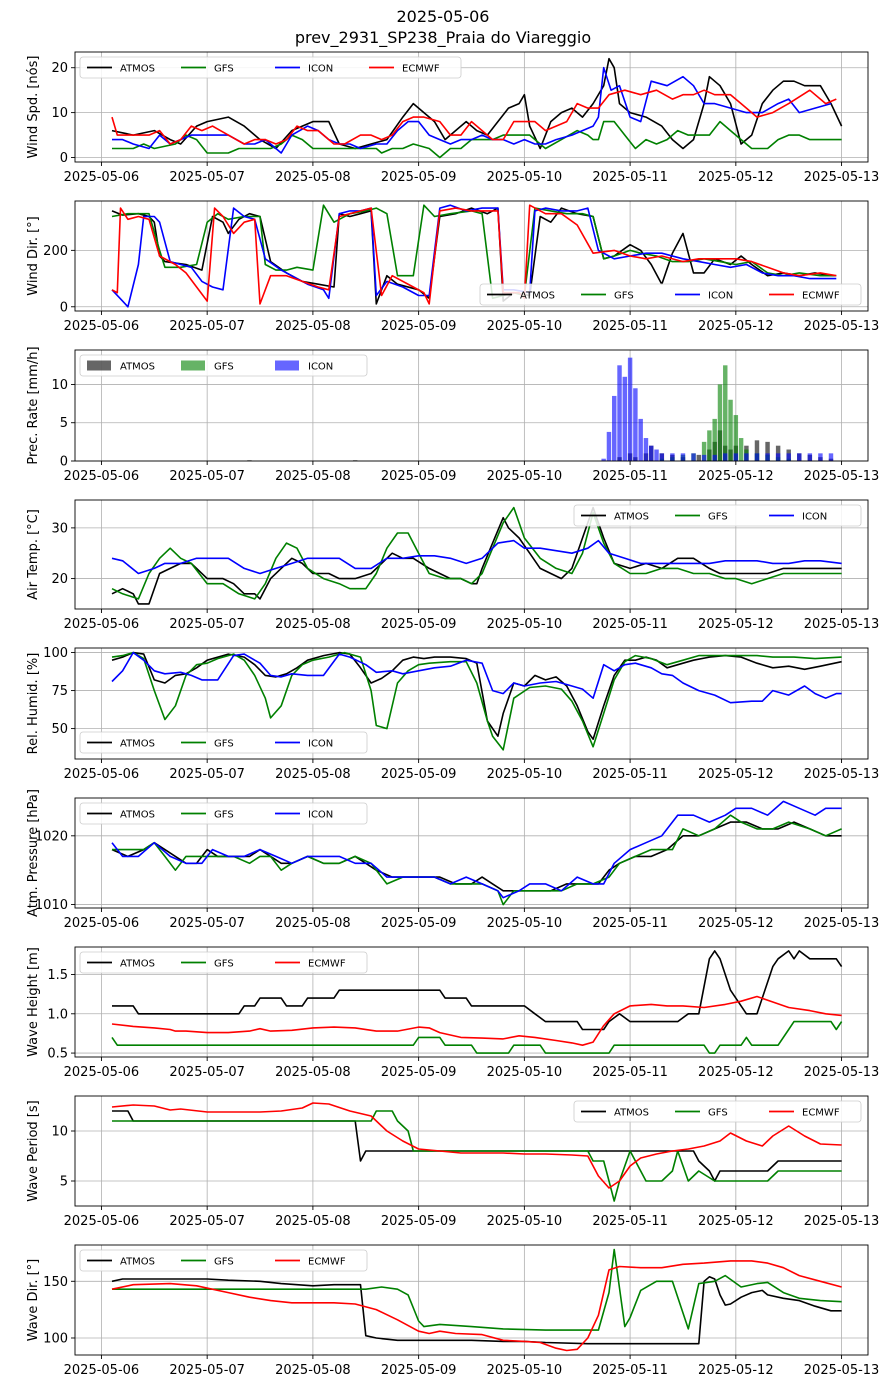 This screenshot has width=886, height=1389. Describe the element at coordinates (59, 1132) in the screenshot. I see `y-tick-label: 10` at that location.